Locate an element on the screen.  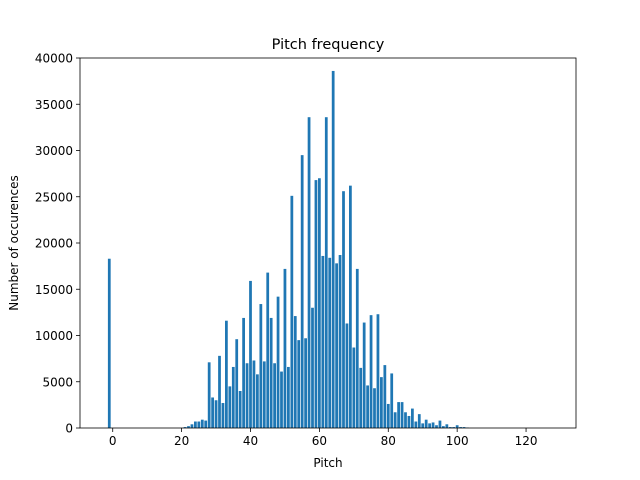
x-axis-ticks: 0 20 40 60 80 100 120 is located at coordinates (323, 438).